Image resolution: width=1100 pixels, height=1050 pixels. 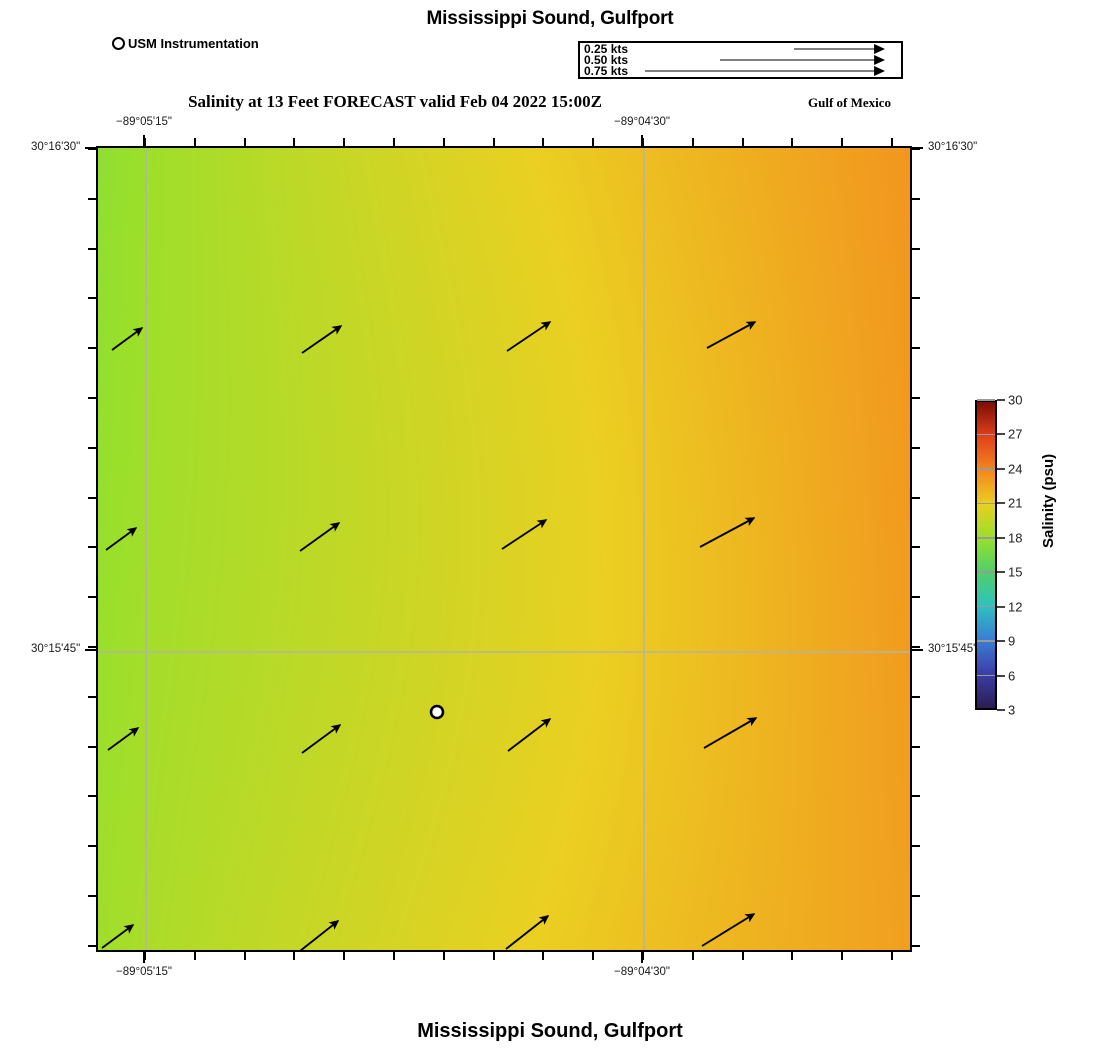 What do you see at coordinates (1015, 400) in the screenshot?
I see `colorbar-tick-label: 30` at bounding box center [1015, 400].